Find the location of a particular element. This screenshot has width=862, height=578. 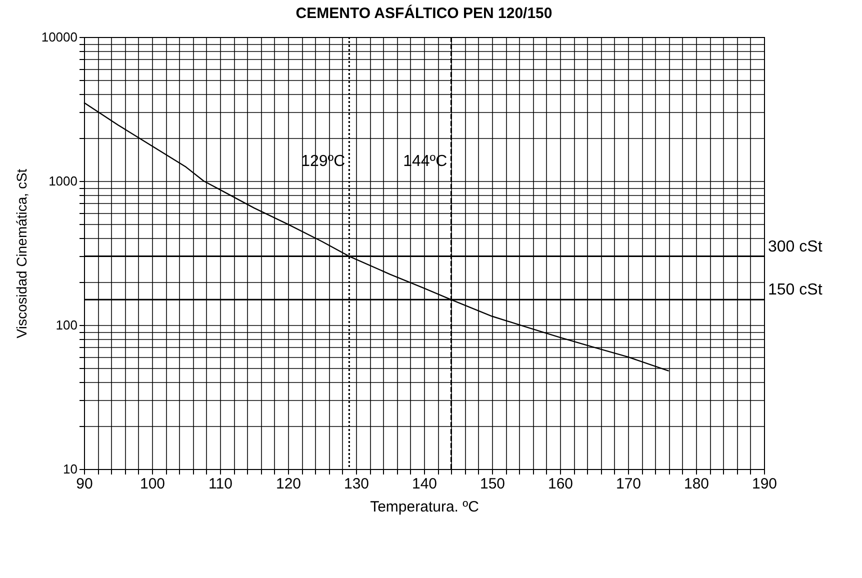

chart-title: CEMENTO ASFÁLTICO PEN 120/150 is located at coordinates (424, 13).